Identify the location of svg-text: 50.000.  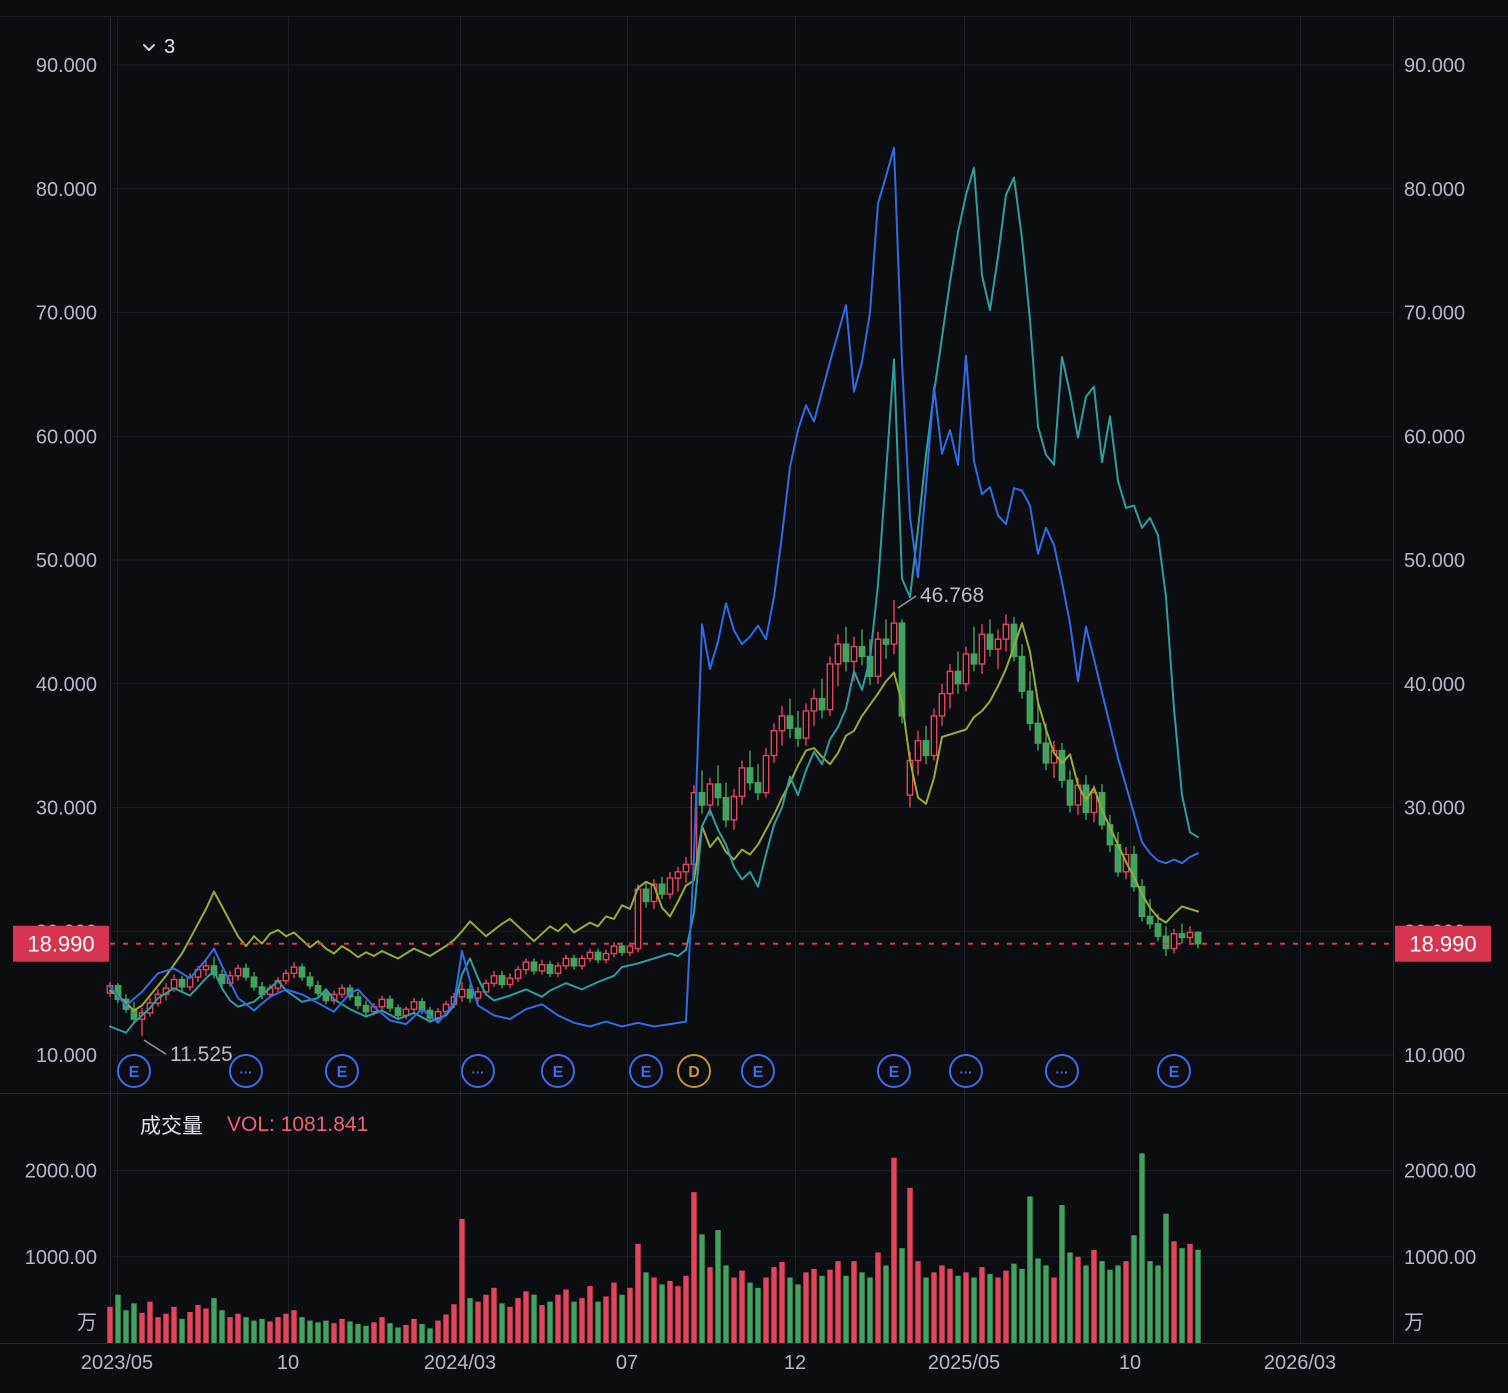
(66, 561).